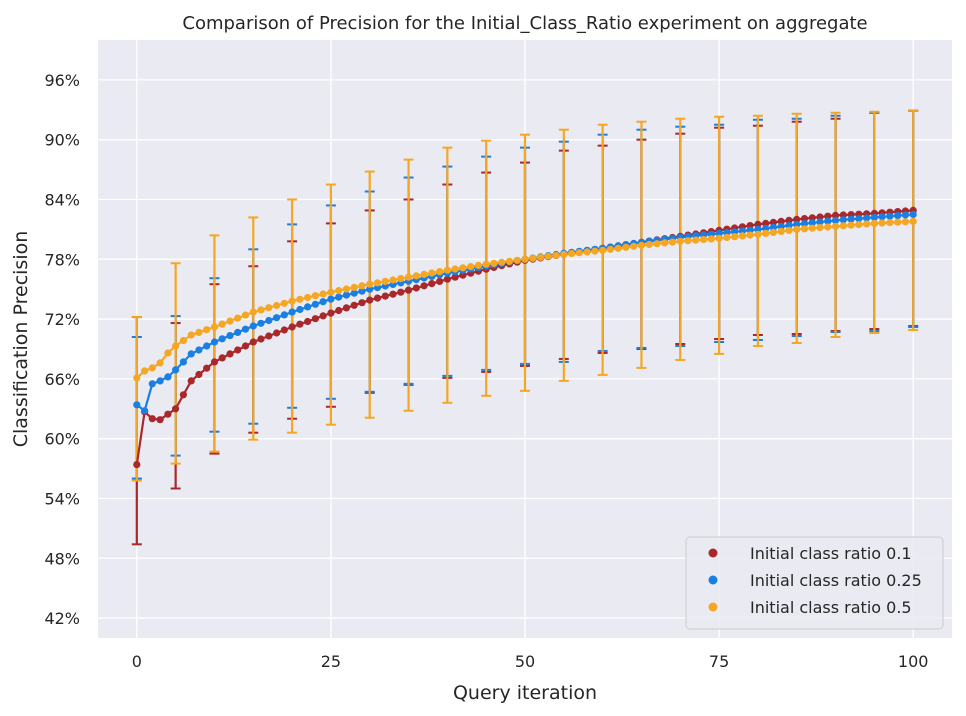 The width and height of the screenshot is (966, 716). I want to click on legend-label: Initial class ratio 0.25, so click(836, 580).